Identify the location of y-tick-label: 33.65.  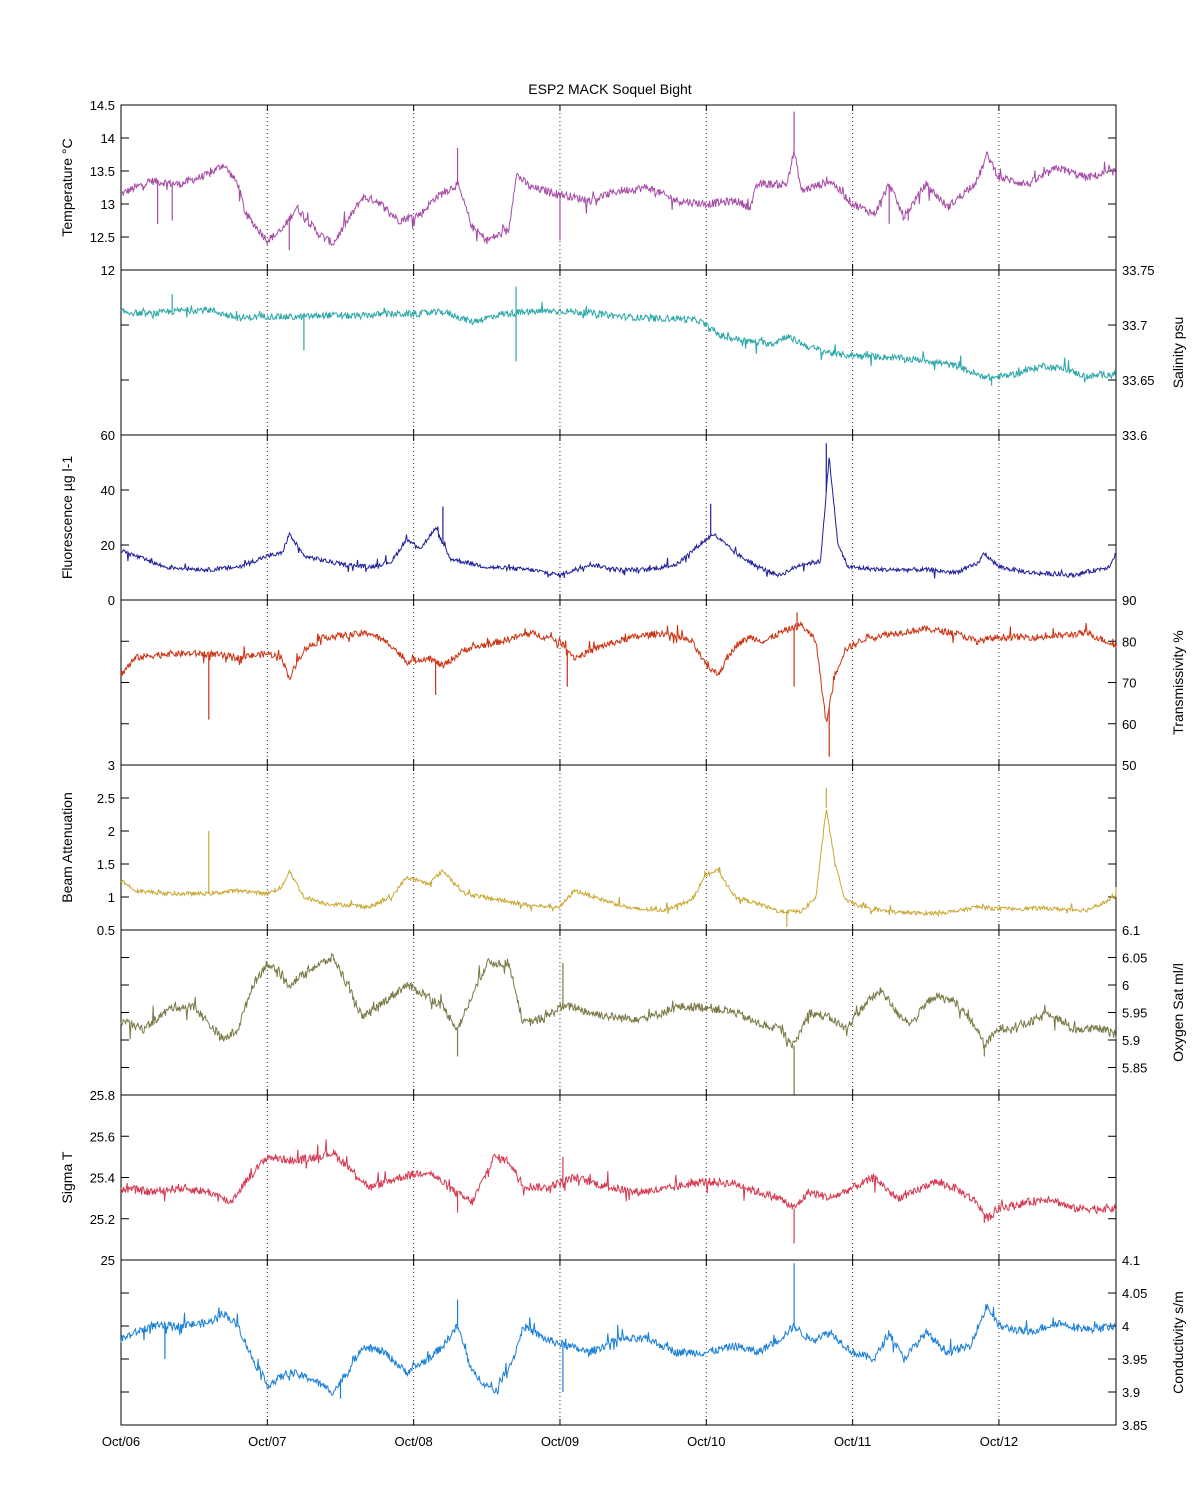
(1138, 380).